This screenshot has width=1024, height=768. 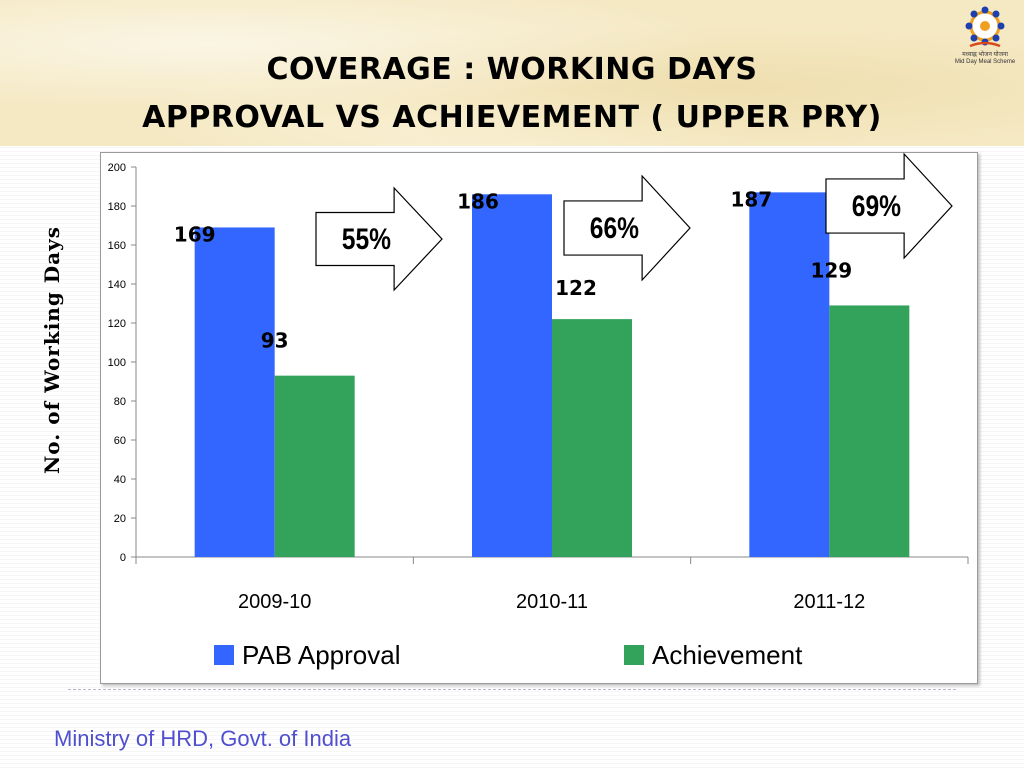 I want to click on y-tick-label: 100, so click(x=117, y=363).